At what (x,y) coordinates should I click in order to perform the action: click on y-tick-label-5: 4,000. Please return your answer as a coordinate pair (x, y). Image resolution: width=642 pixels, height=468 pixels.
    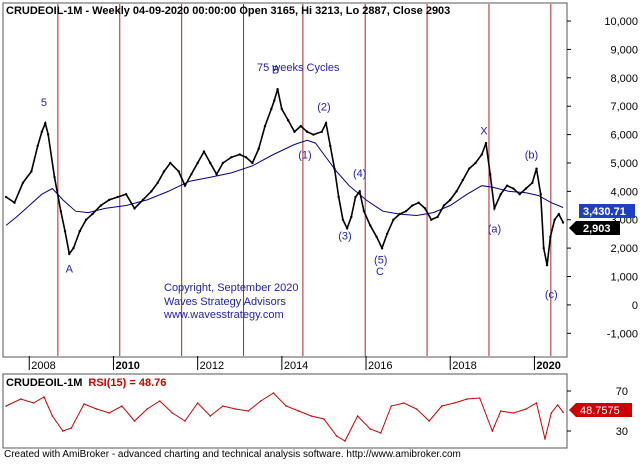
    Looking at the image, I should click on (624, 192).